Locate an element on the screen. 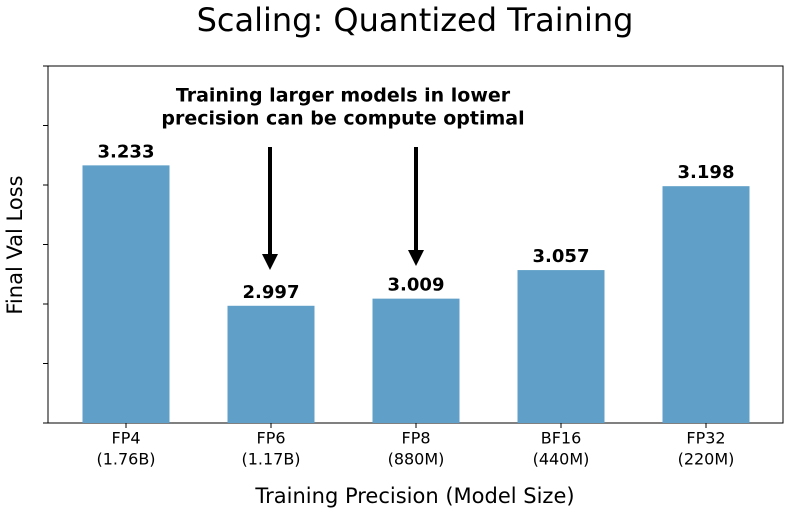  value-label: 3.009 is located at coordinates (416, 285).